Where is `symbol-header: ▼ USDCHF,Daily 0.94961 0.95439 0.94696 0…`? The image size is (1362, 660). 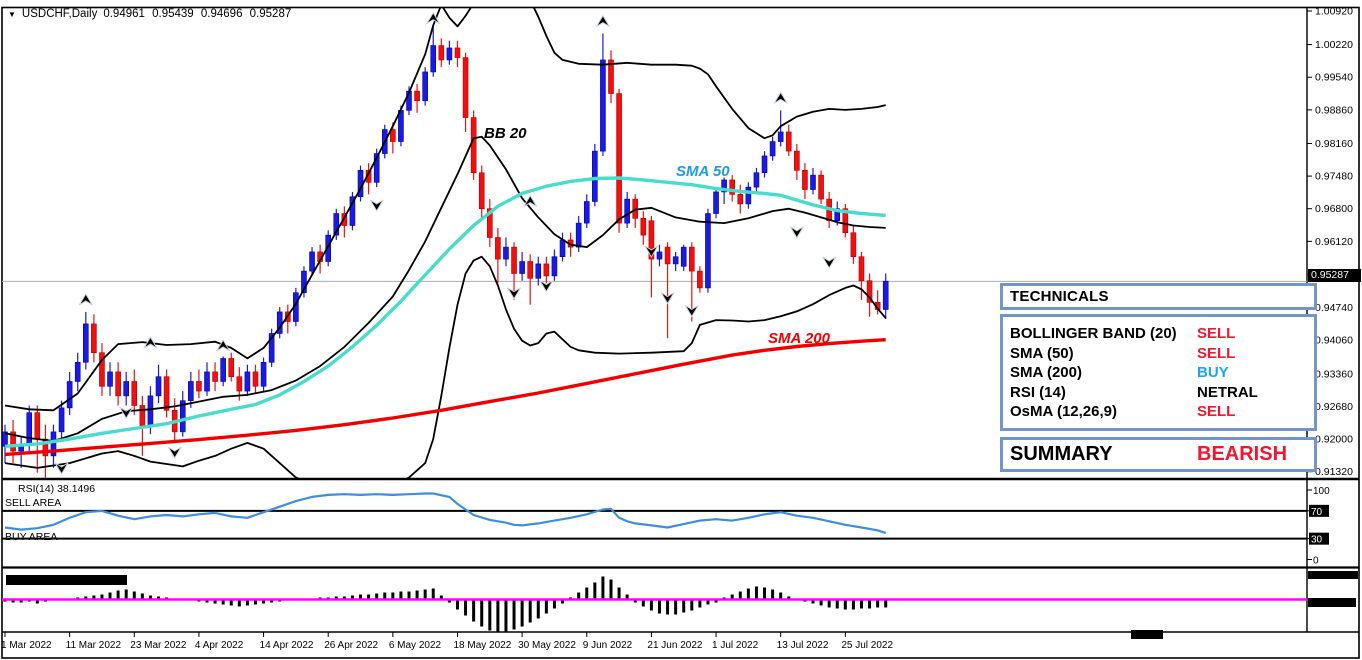 symbol-header: ▼ USDCHF,Daily 0.94961 0.95439 0.94696 0… is located at coordinates (151, 14).